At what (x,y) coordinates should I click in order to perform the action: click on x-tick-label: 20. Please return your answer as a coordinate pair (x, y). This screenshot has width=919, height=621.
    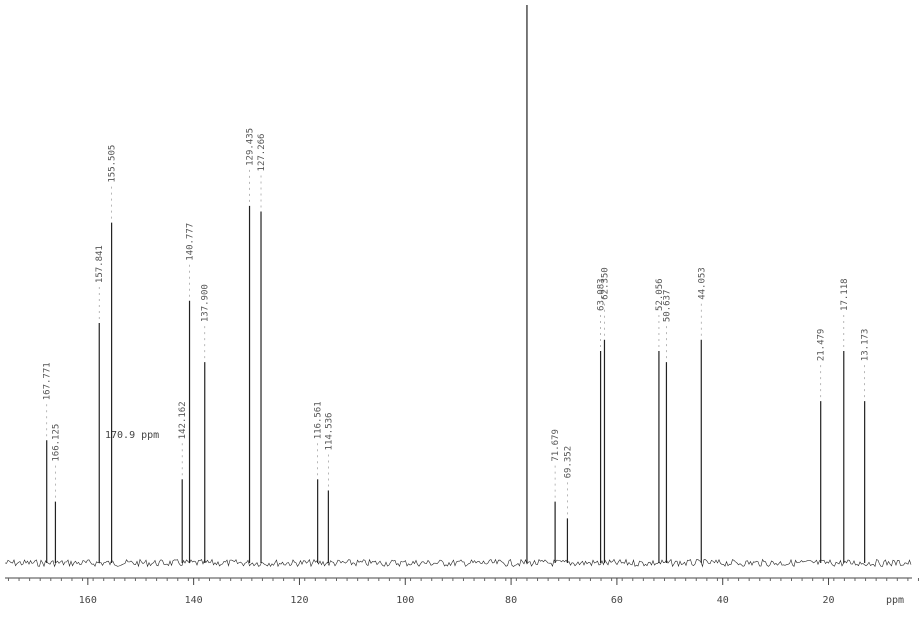
    Looking at the image, I should click on (829, 600).